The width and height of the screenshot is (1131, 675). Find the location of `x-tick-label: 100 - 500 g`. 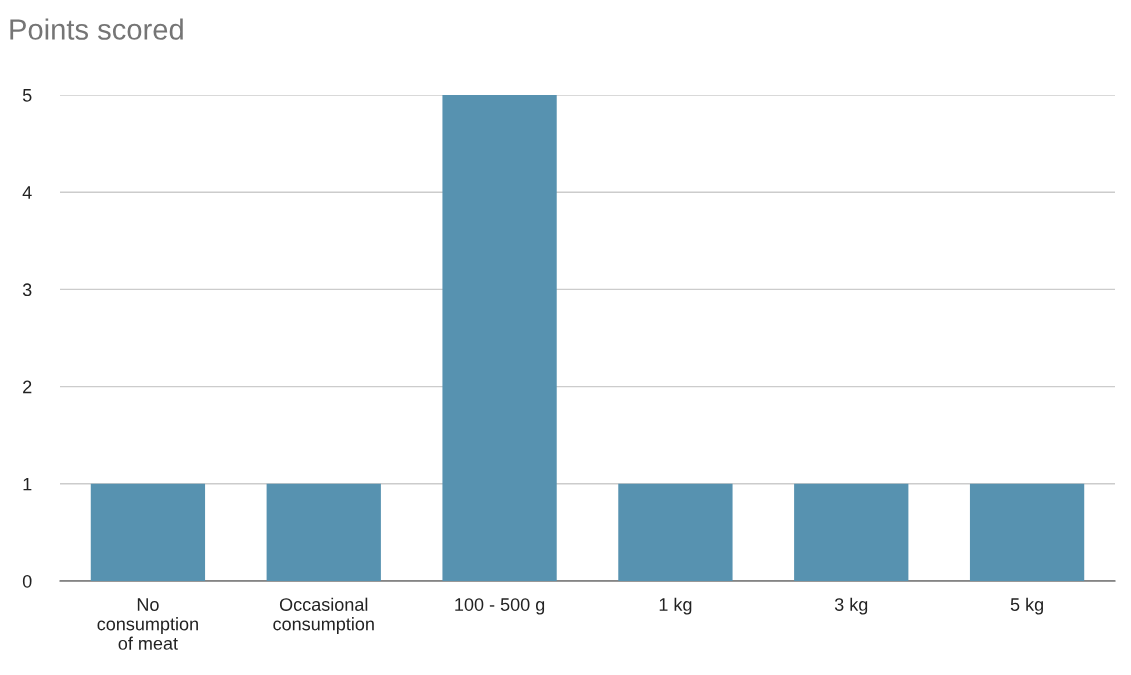

x-tick-label: 100 - 500 g is located at coordinates (500, 606).